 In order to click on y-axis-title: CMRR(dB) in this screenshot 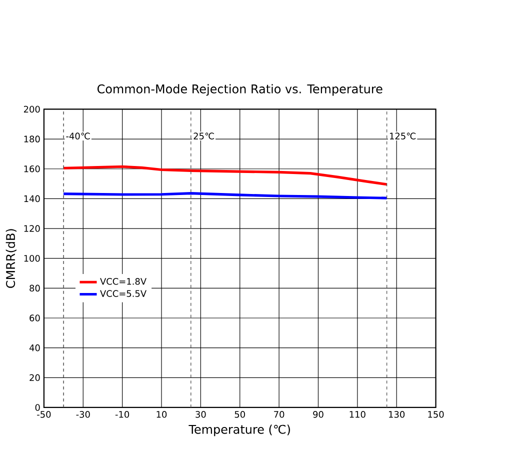, I will do `click(11, 258)`.